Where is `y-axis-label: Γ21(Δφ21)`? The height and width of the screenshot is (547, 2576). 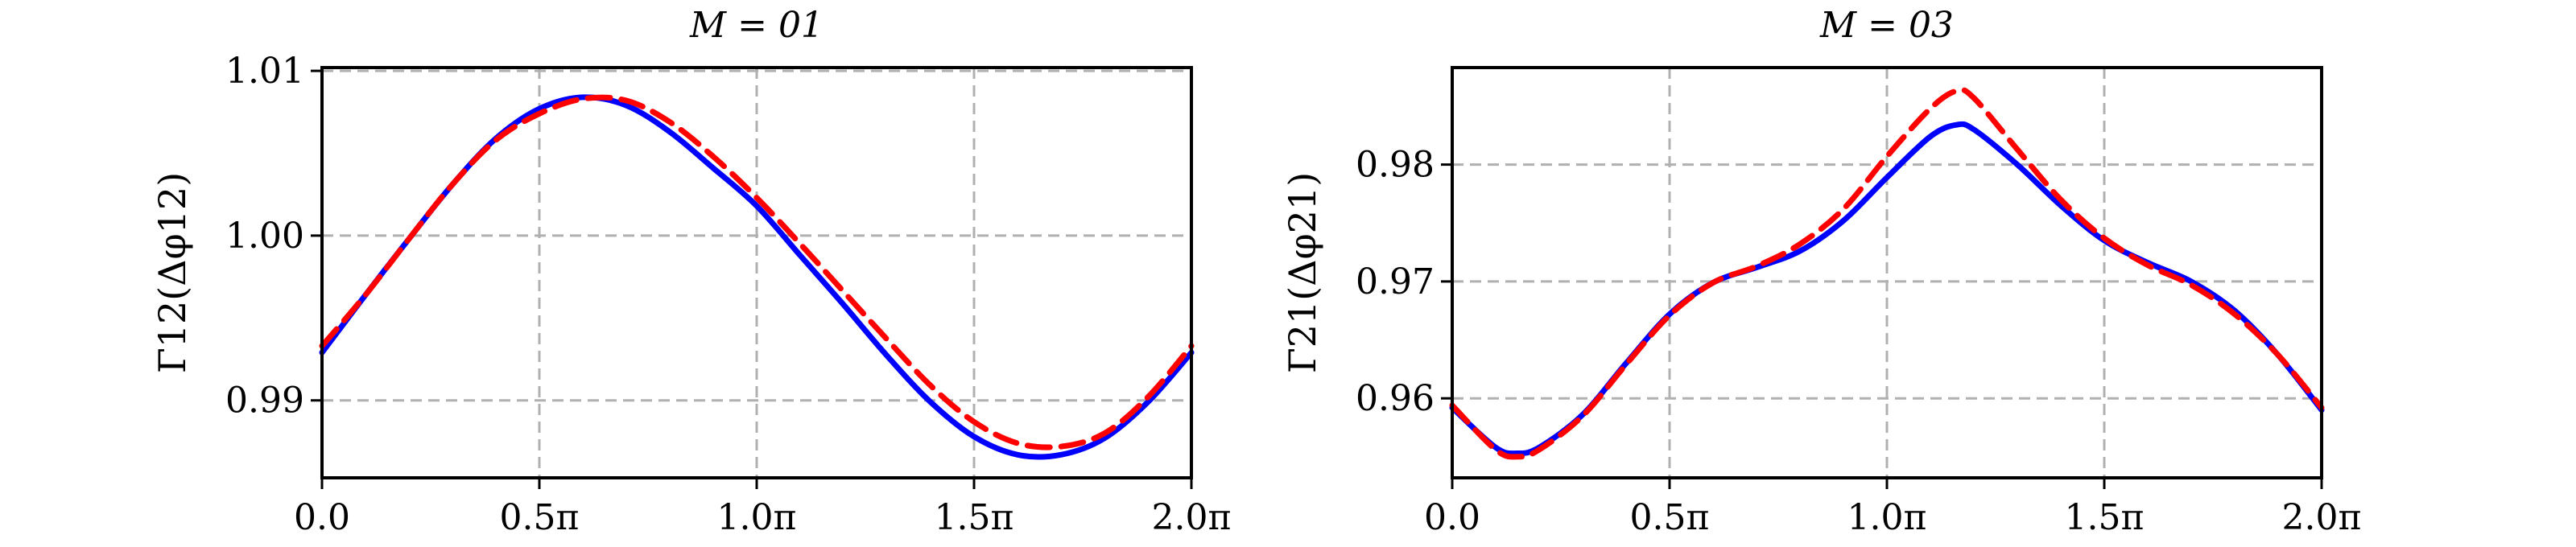
y-axis-label: Γ21(Δφ21) is located at coordinates (1302, 272).